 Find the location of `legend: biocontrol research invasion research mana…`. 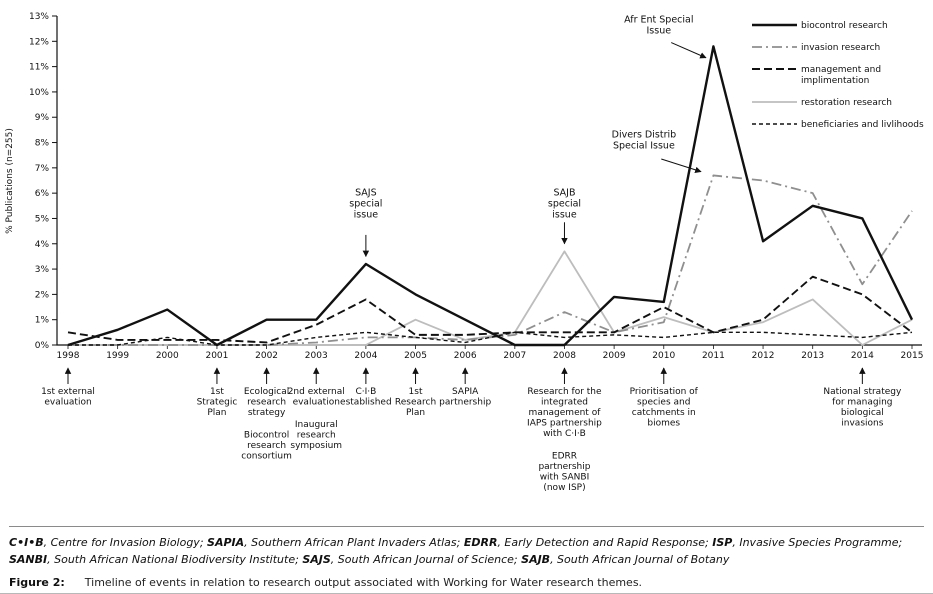

legend: biocontrol research invasion research mana… is located at coordinates (838, 75).